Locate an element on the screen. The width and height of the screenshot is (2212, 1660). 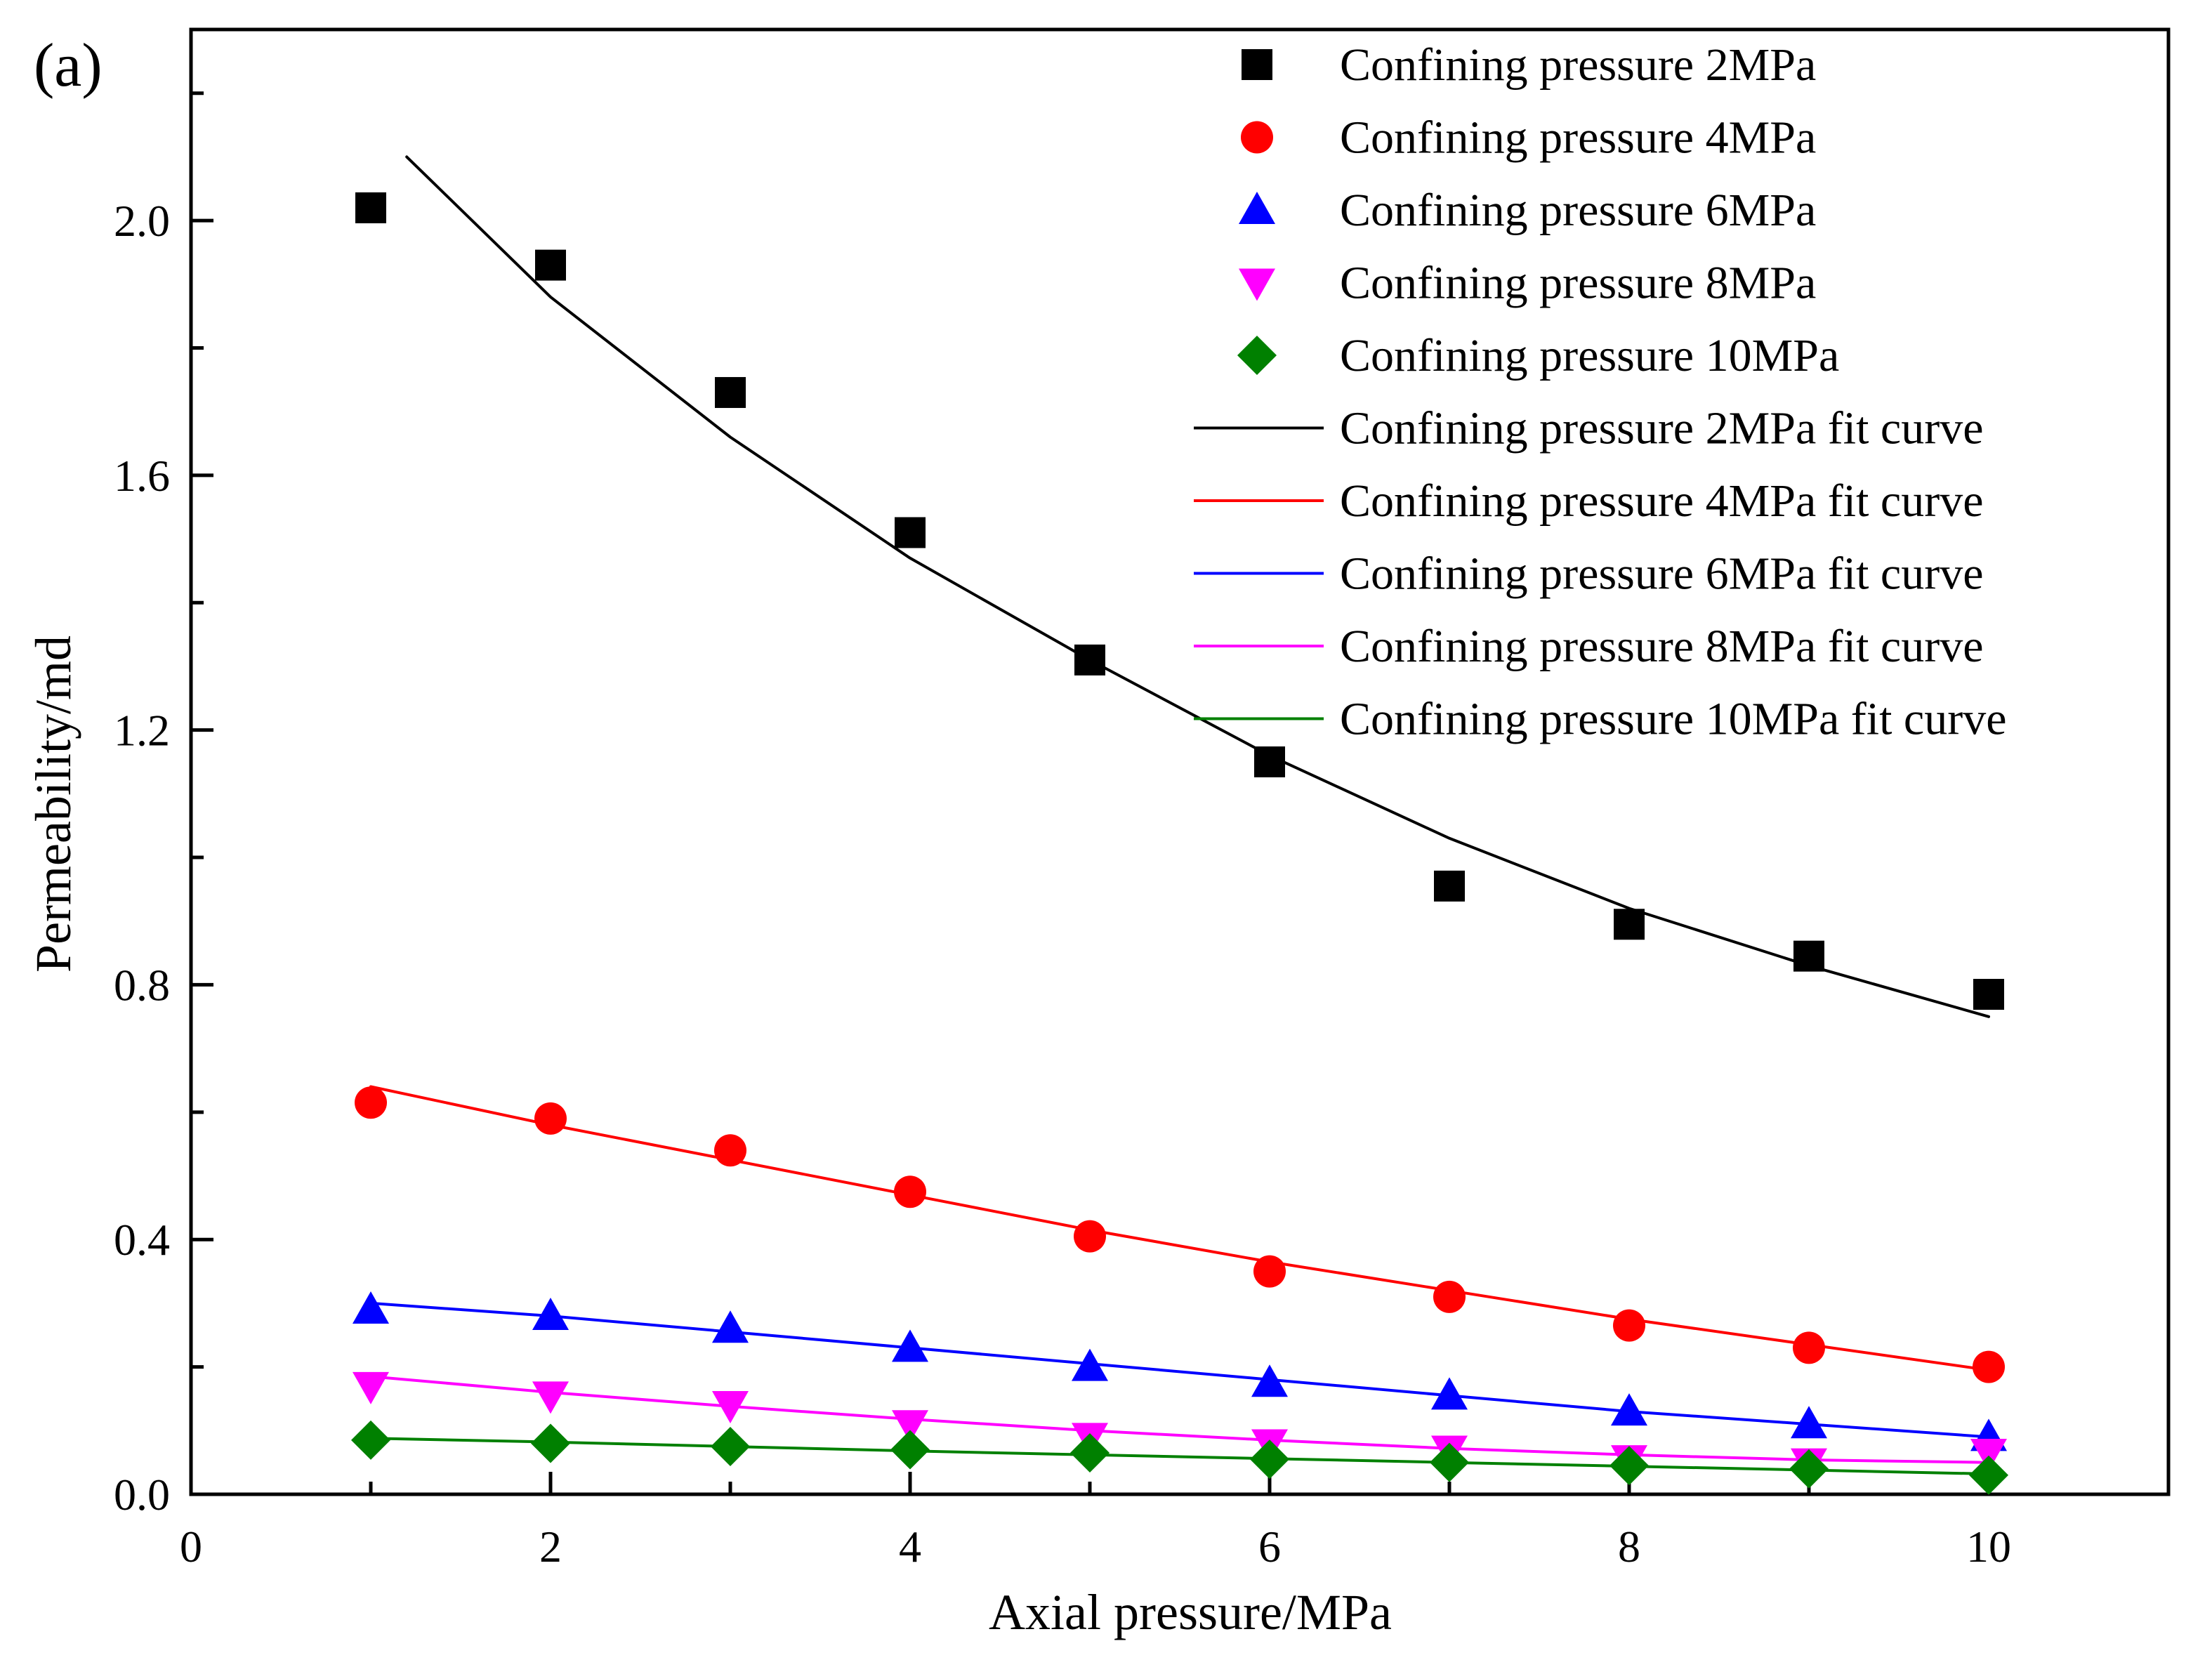
legend-label: Confining pressure 4MPa is located at coordinates (1578, 138).